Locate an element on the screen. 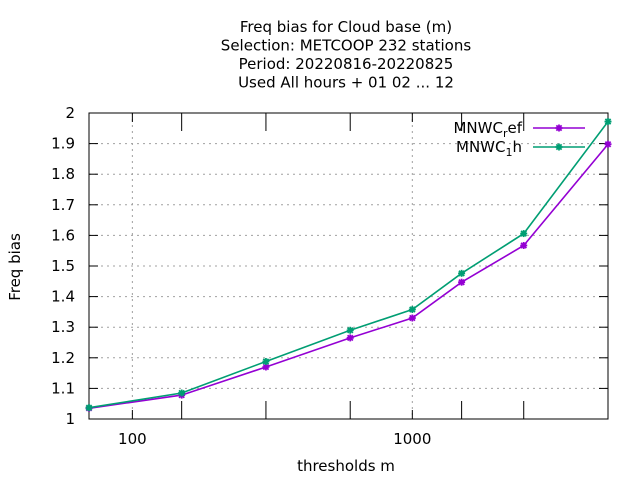 This screenshot has width=640, height=480. legend-label: MNWCref is located at coordinates (487, 129).